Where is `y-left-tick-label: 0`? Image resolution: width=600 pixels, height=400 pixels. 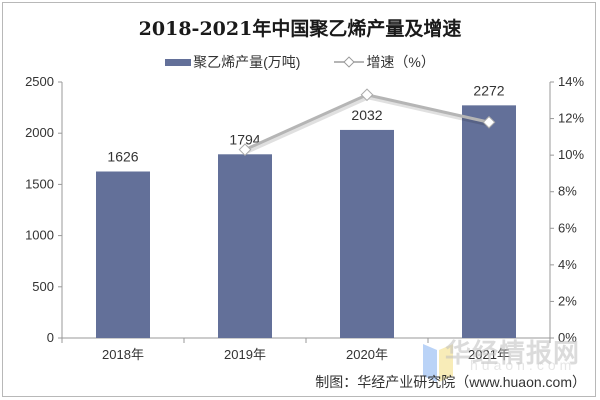 y-left-tick-label: 0 is located at coordinates (50, 337).